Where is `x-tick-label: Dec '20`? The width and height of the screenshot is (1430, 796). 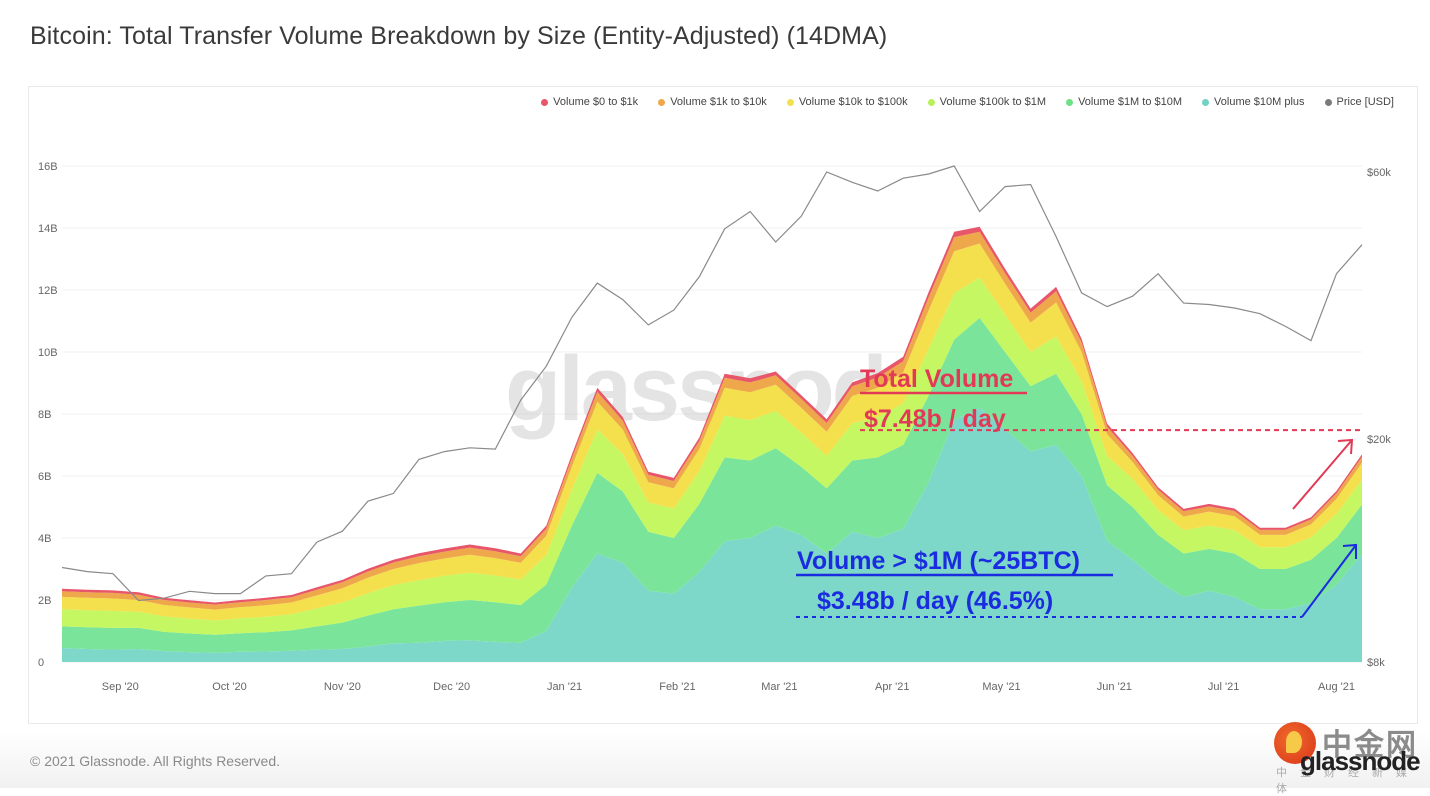 x-tick-label: Dec '20 is located at coordinates (451, 687).